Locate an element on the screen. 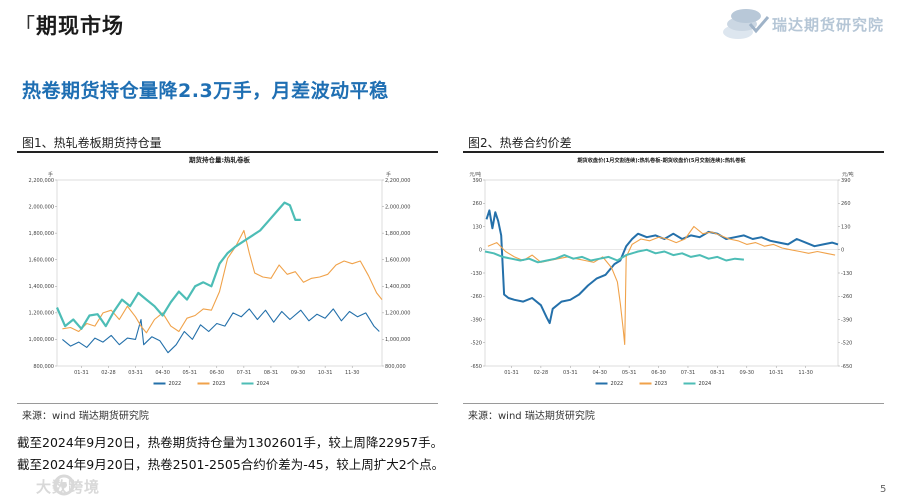 This screenshot has height=502, width=900. figure-2-label: 图2、热卷合约价差 is located at coordinates (520, 143).